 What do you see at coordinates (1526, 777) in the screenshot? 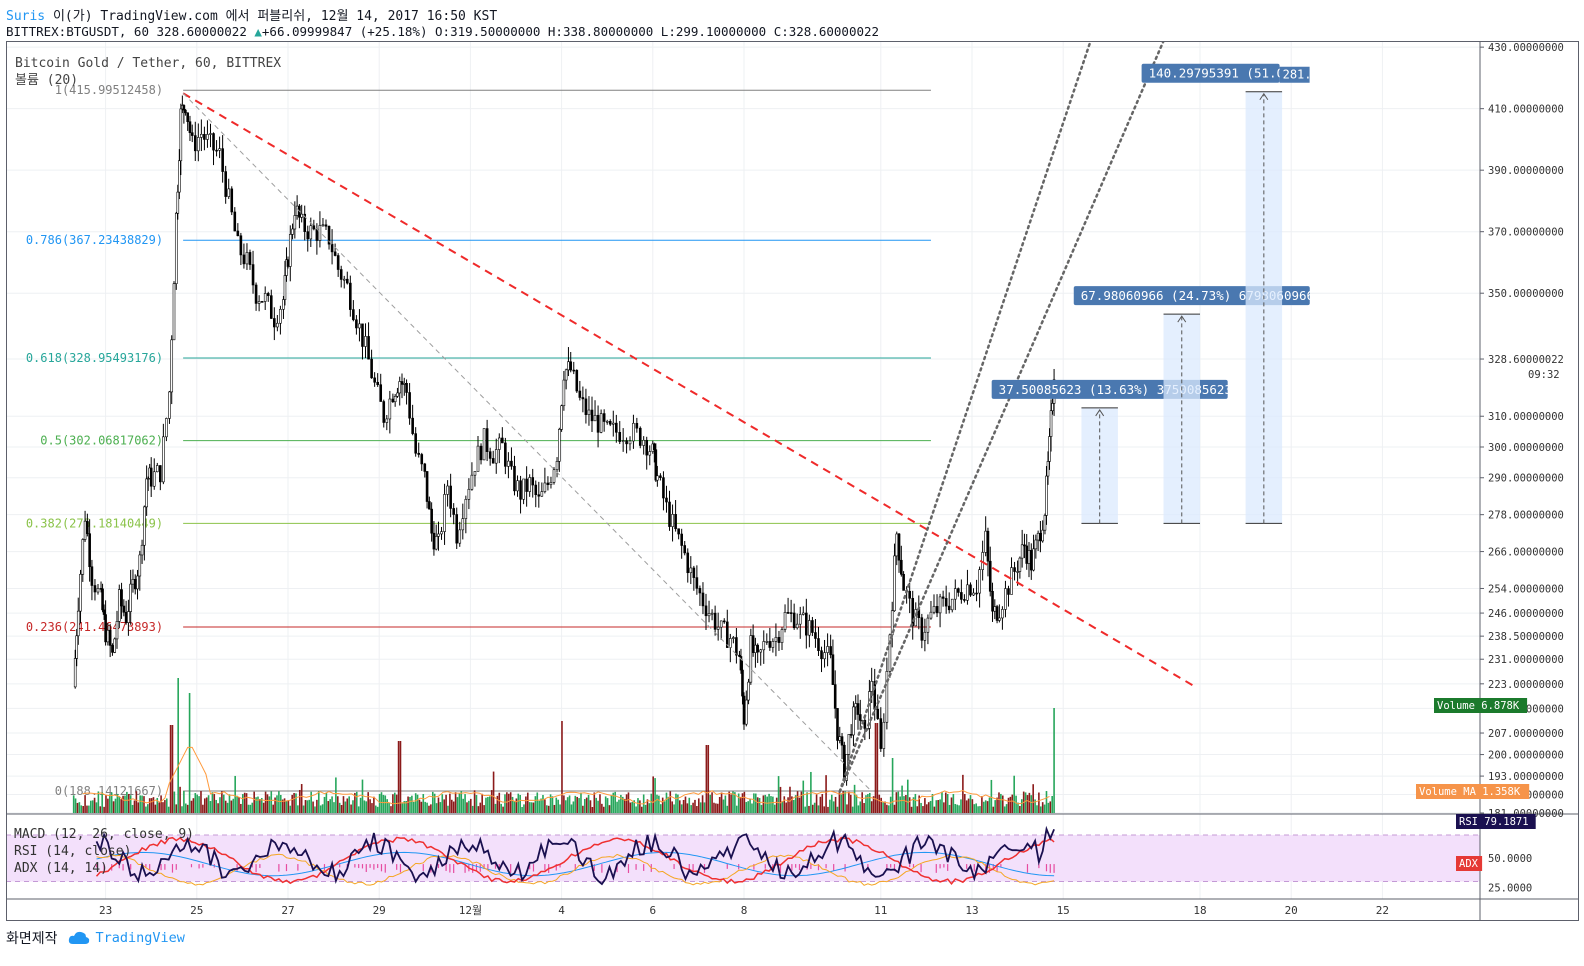
I see `y-tick-label: 193.00000000` at bounding box center [1526, 777].